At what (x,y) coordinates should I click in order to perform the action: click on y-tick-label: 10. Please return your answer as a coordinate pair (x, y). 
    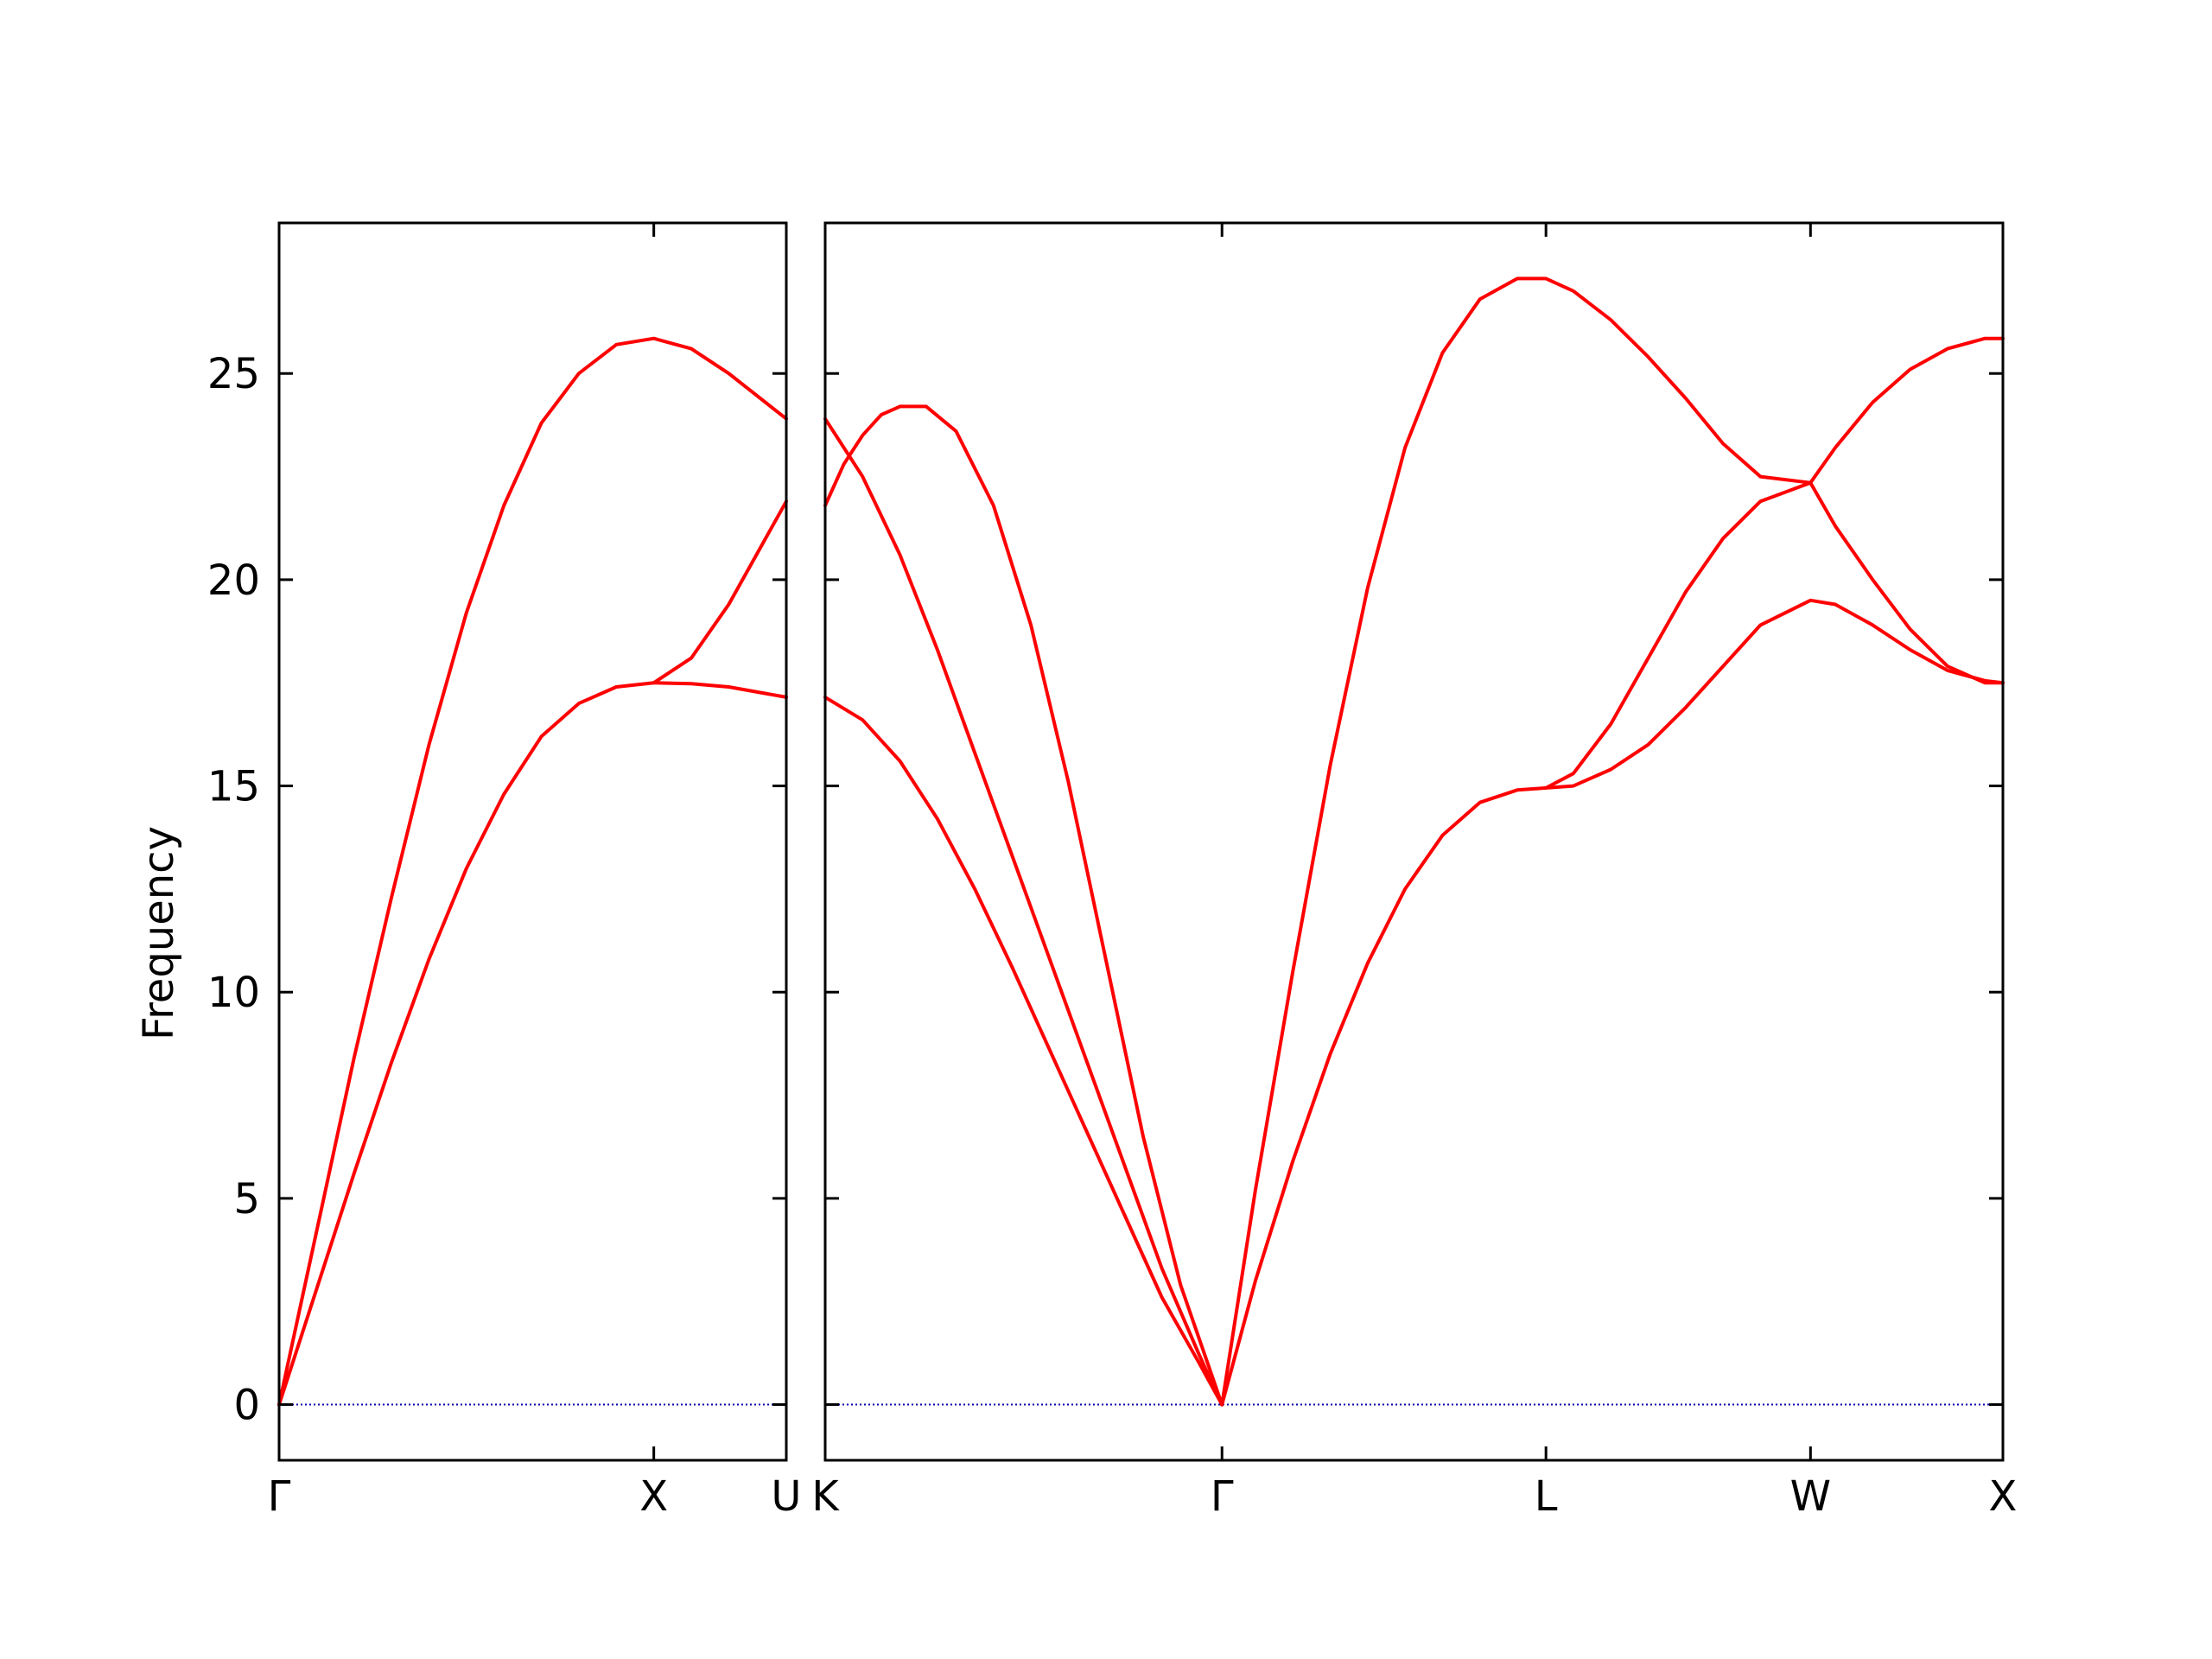
    Looking at the image, I should click on (233, 993).